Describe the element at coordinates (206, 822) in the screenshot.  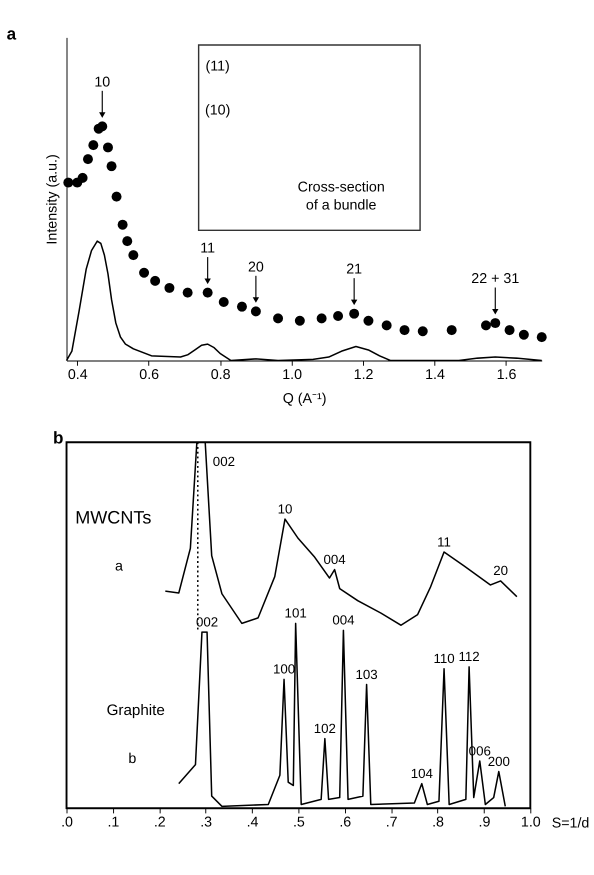
I see `x-tick-label: .3` at that location.